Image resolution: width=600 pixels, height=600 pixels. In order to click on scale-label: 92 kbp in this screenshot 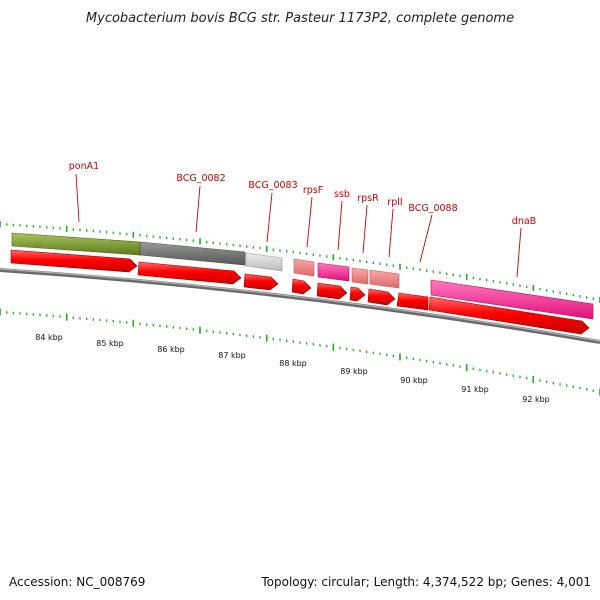, I will do `click(536, 399)`.